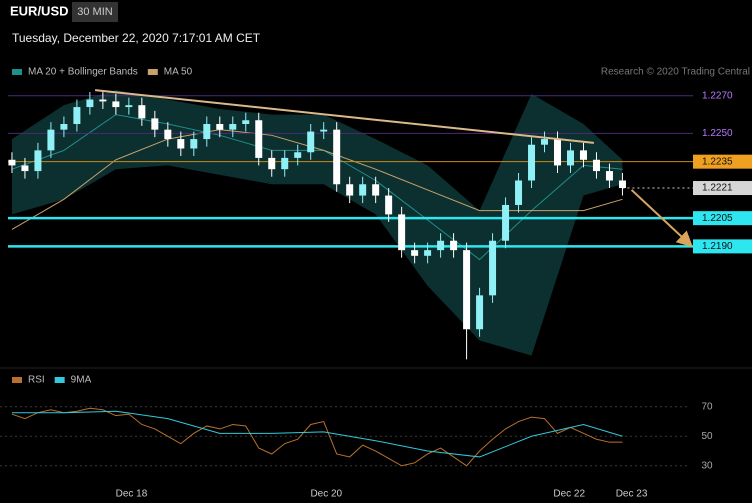 Image resolution: width=752 pixels, height=503 pixels. Describe the element at coordinates (675, 72) in the screenshot. I see `credit: Research © 2020 Trading Central` at that location.